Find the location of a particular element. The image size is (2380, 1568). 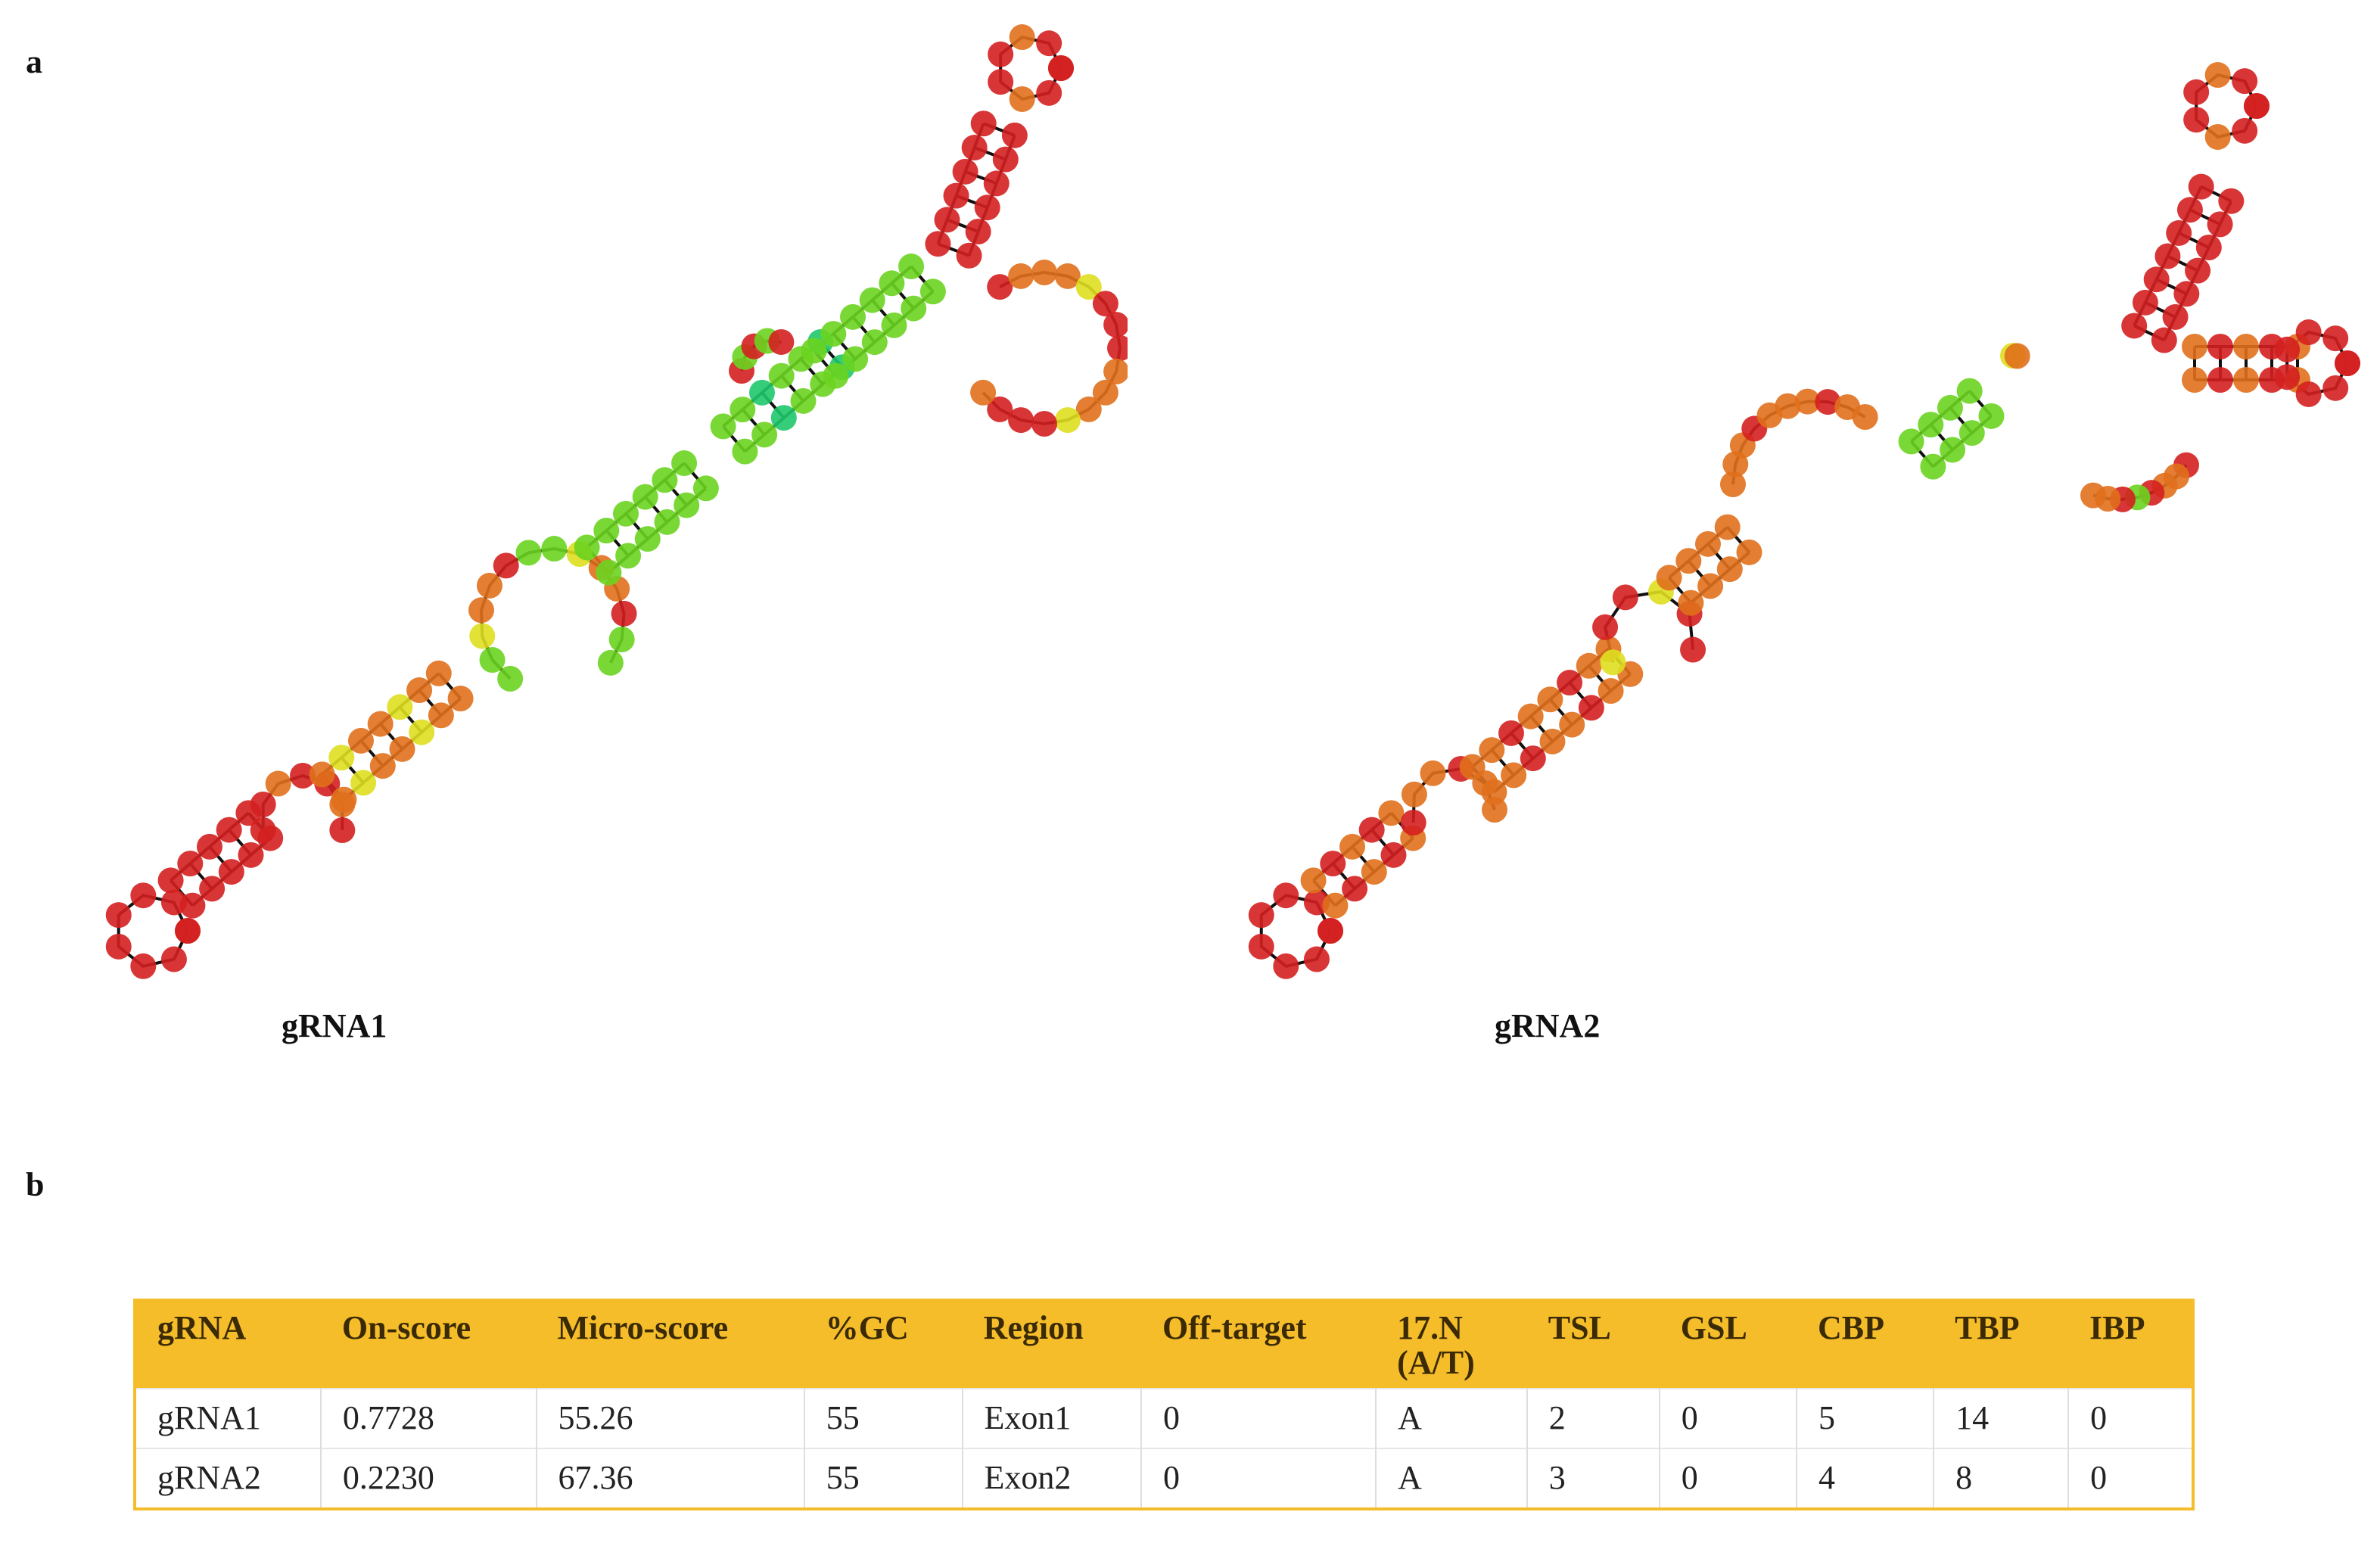

cell: 14 is located at coordinates (2002, 1418).